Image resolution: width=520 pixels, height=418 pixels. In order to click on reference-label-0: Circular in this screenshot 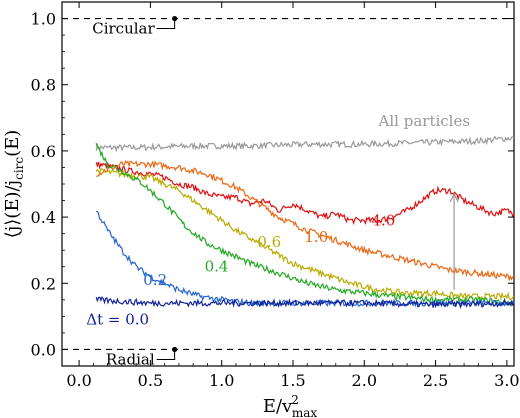, I will do `click(123, 29)`.